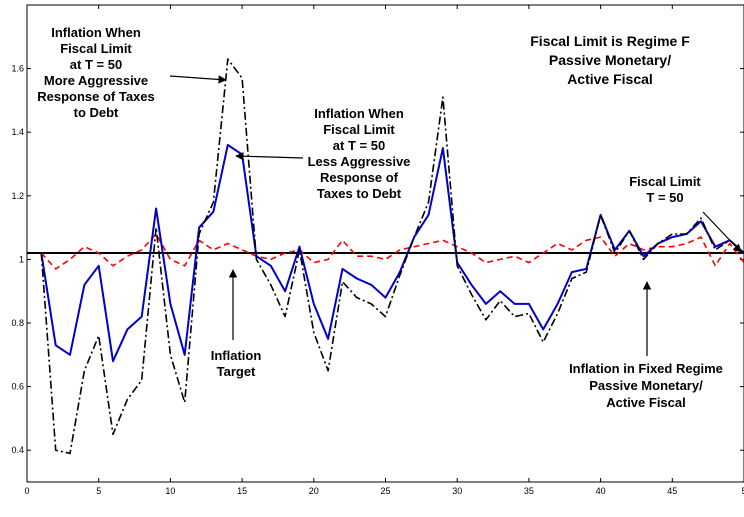 The image size is (744, 517). I want to click on y-tick-label: 0.6, so click(17, 387).